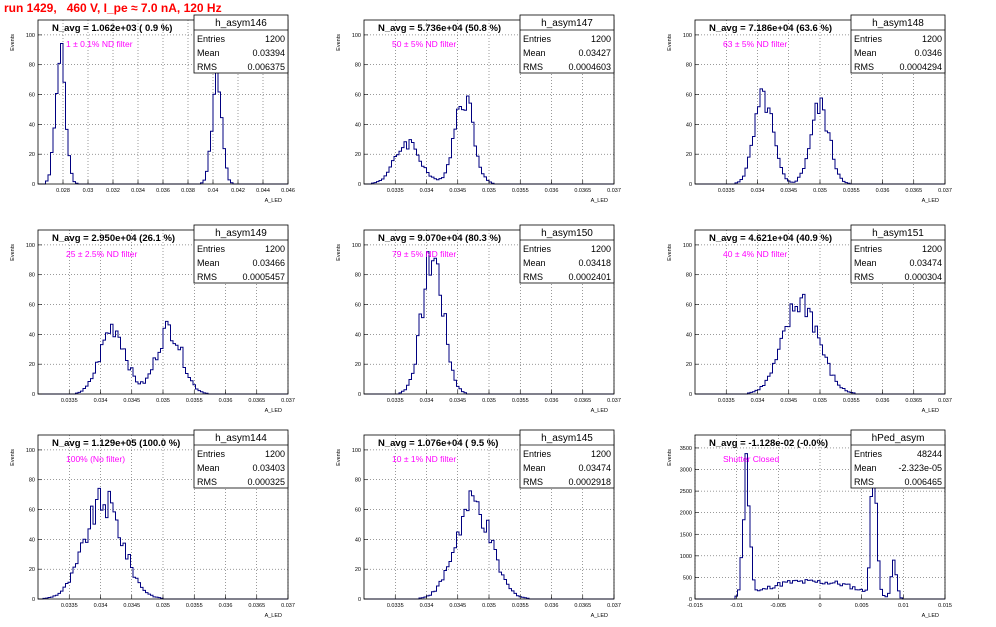  I want to click on filter-label: 40 ± 4% ND filter, so click(755, 254).